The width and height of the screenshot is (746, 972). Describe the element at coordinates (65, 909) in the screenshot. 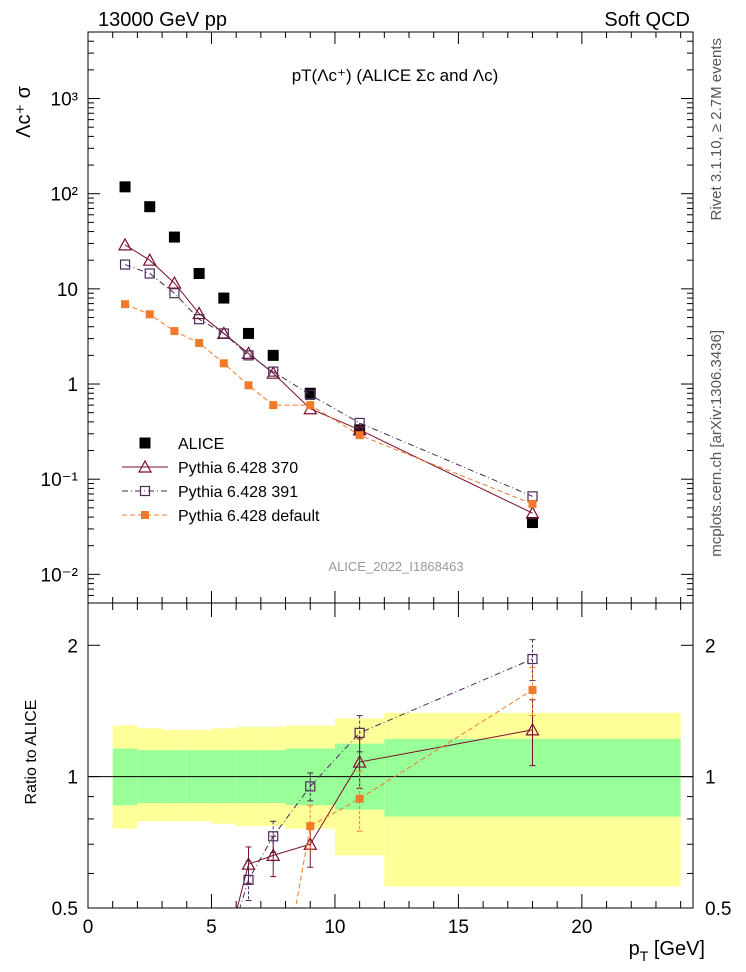

I see `y-tick-label: 0.5` at that location.